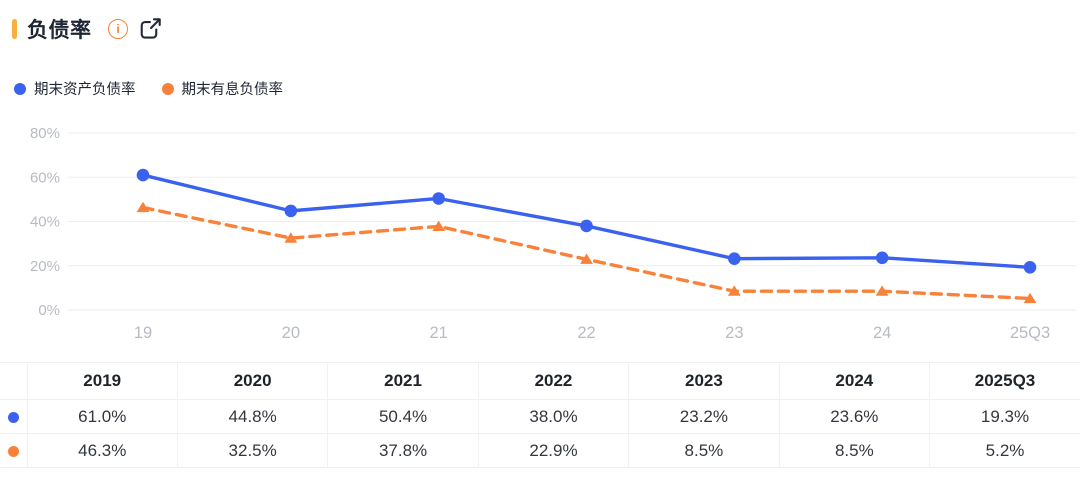 This screenshot has width=1080, height=491. What do you see at coordinates (704, 381) in the screenshot?
I see `col-header: 2023` at bounding box center [704, 381].